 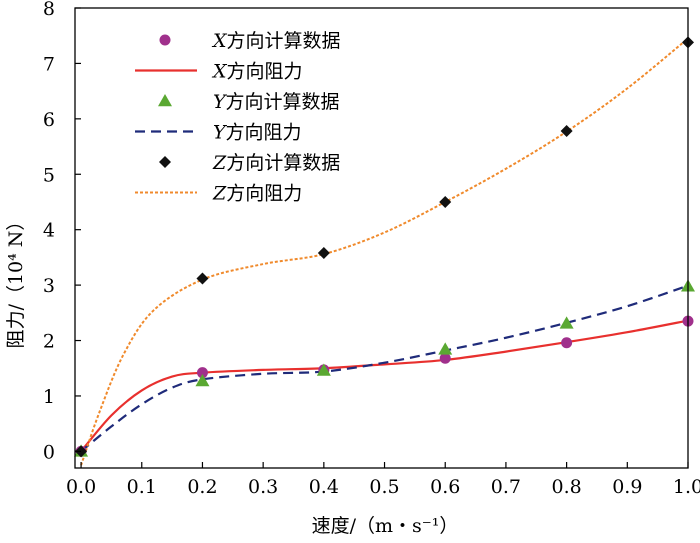 I want to click on legend-label-y_fit: Y方向阻力, so click(x=257, y=133).